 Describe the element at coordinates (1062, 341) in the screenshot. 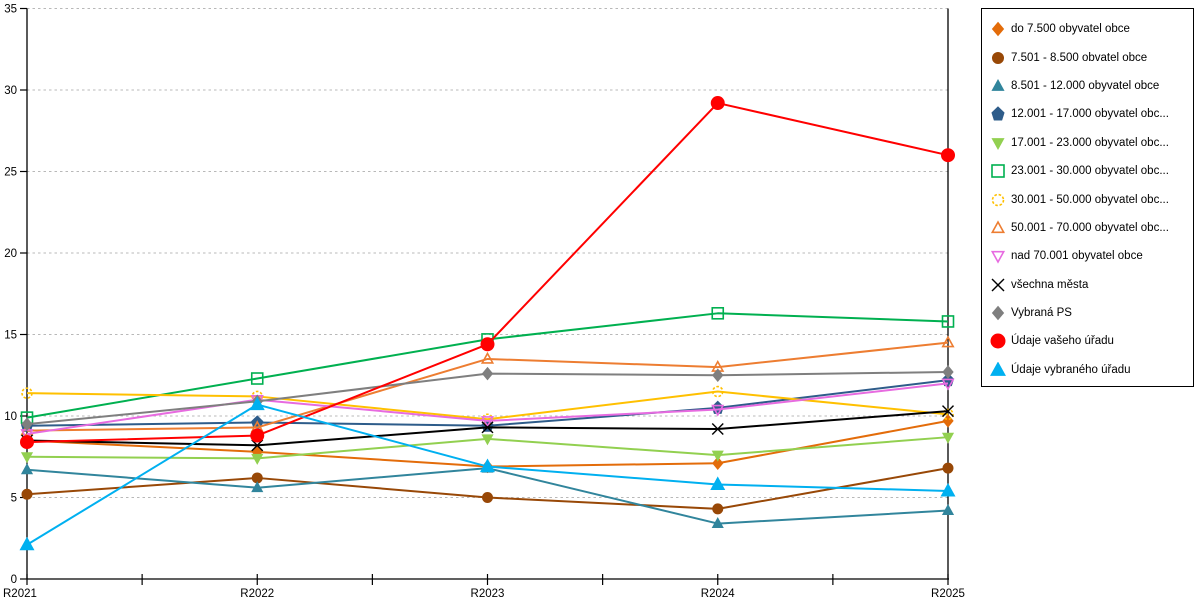

I see `legend-label: Údaje vašeho úřadu` at that location.